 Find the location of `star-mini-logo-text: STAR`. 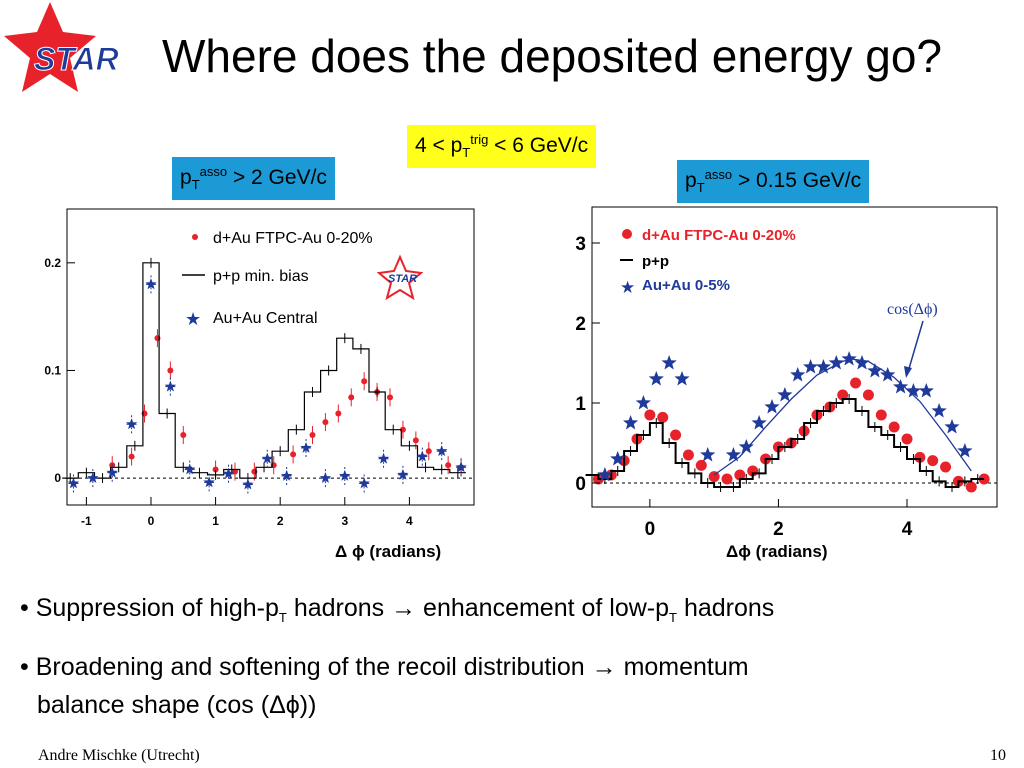

star-mini-logo-text: STAR is located at coordinates (402, 279).